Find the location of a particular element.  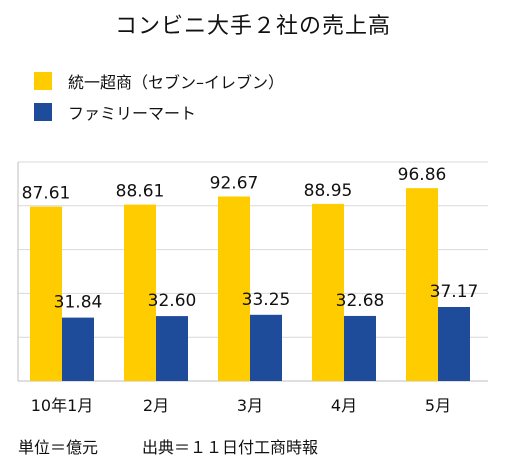

x-tick-label-0: 10年1月 is located at coordinates (62, 405).